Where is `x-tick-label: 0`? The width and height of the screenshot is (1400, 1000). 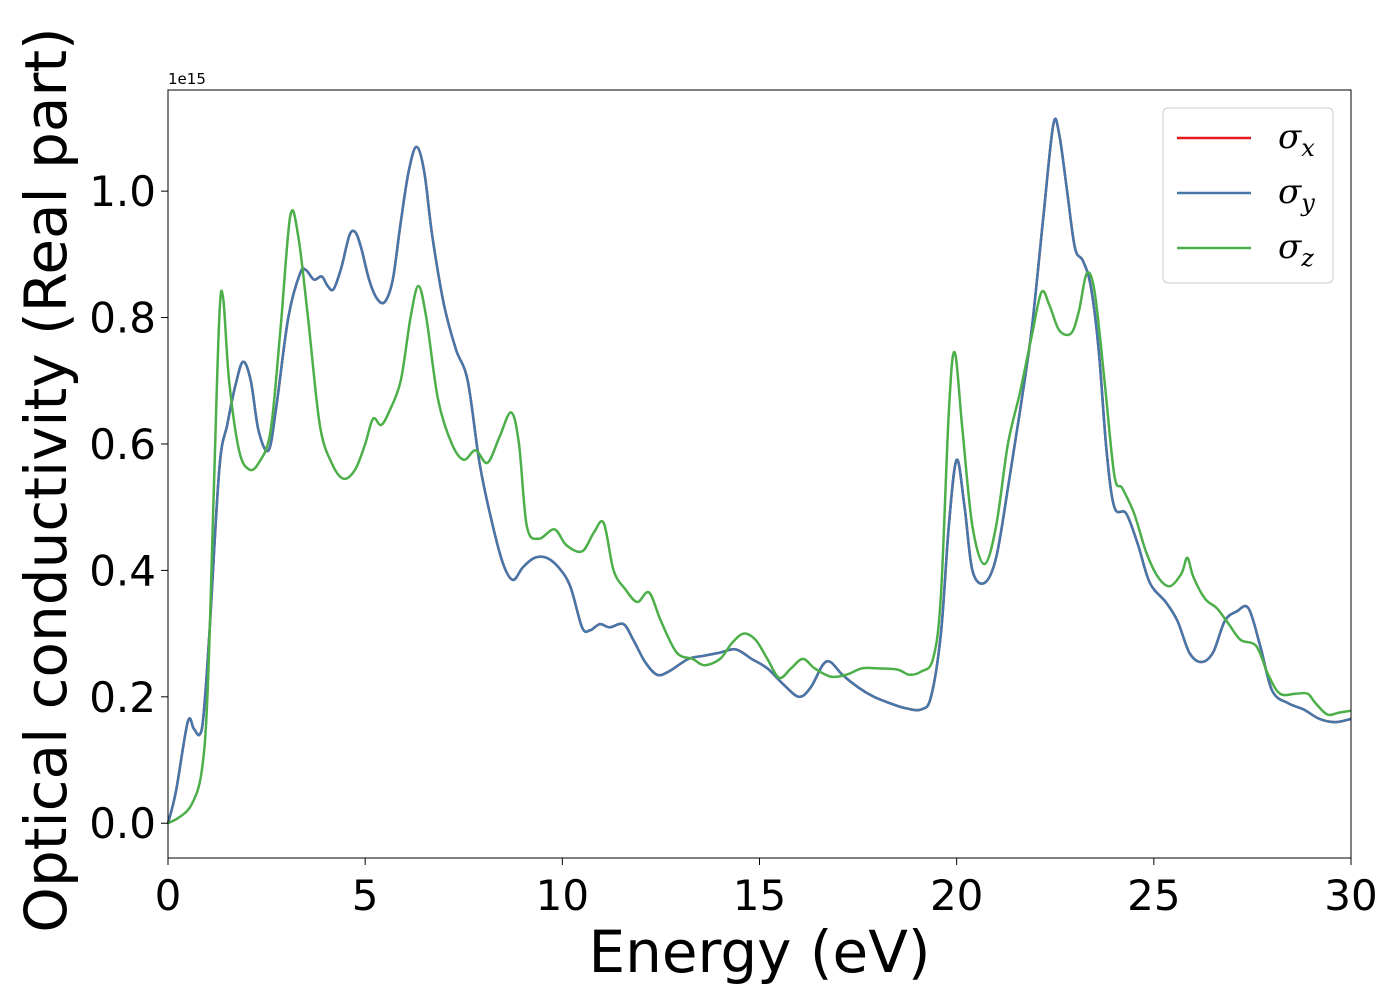 x-tick-label: 0 is located at coordinates (168, 895).